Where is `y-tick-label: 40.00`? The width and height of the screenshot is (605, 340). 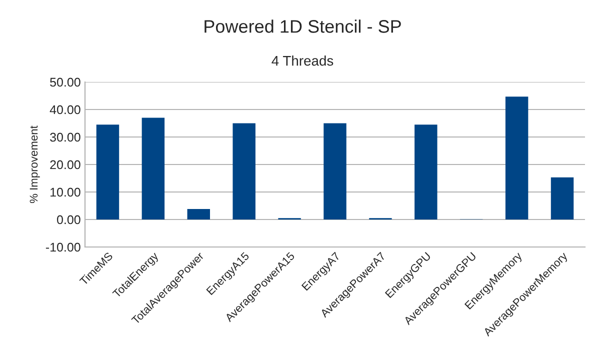 y-tick-label: 40.00 is located at coordinates (65, 109).